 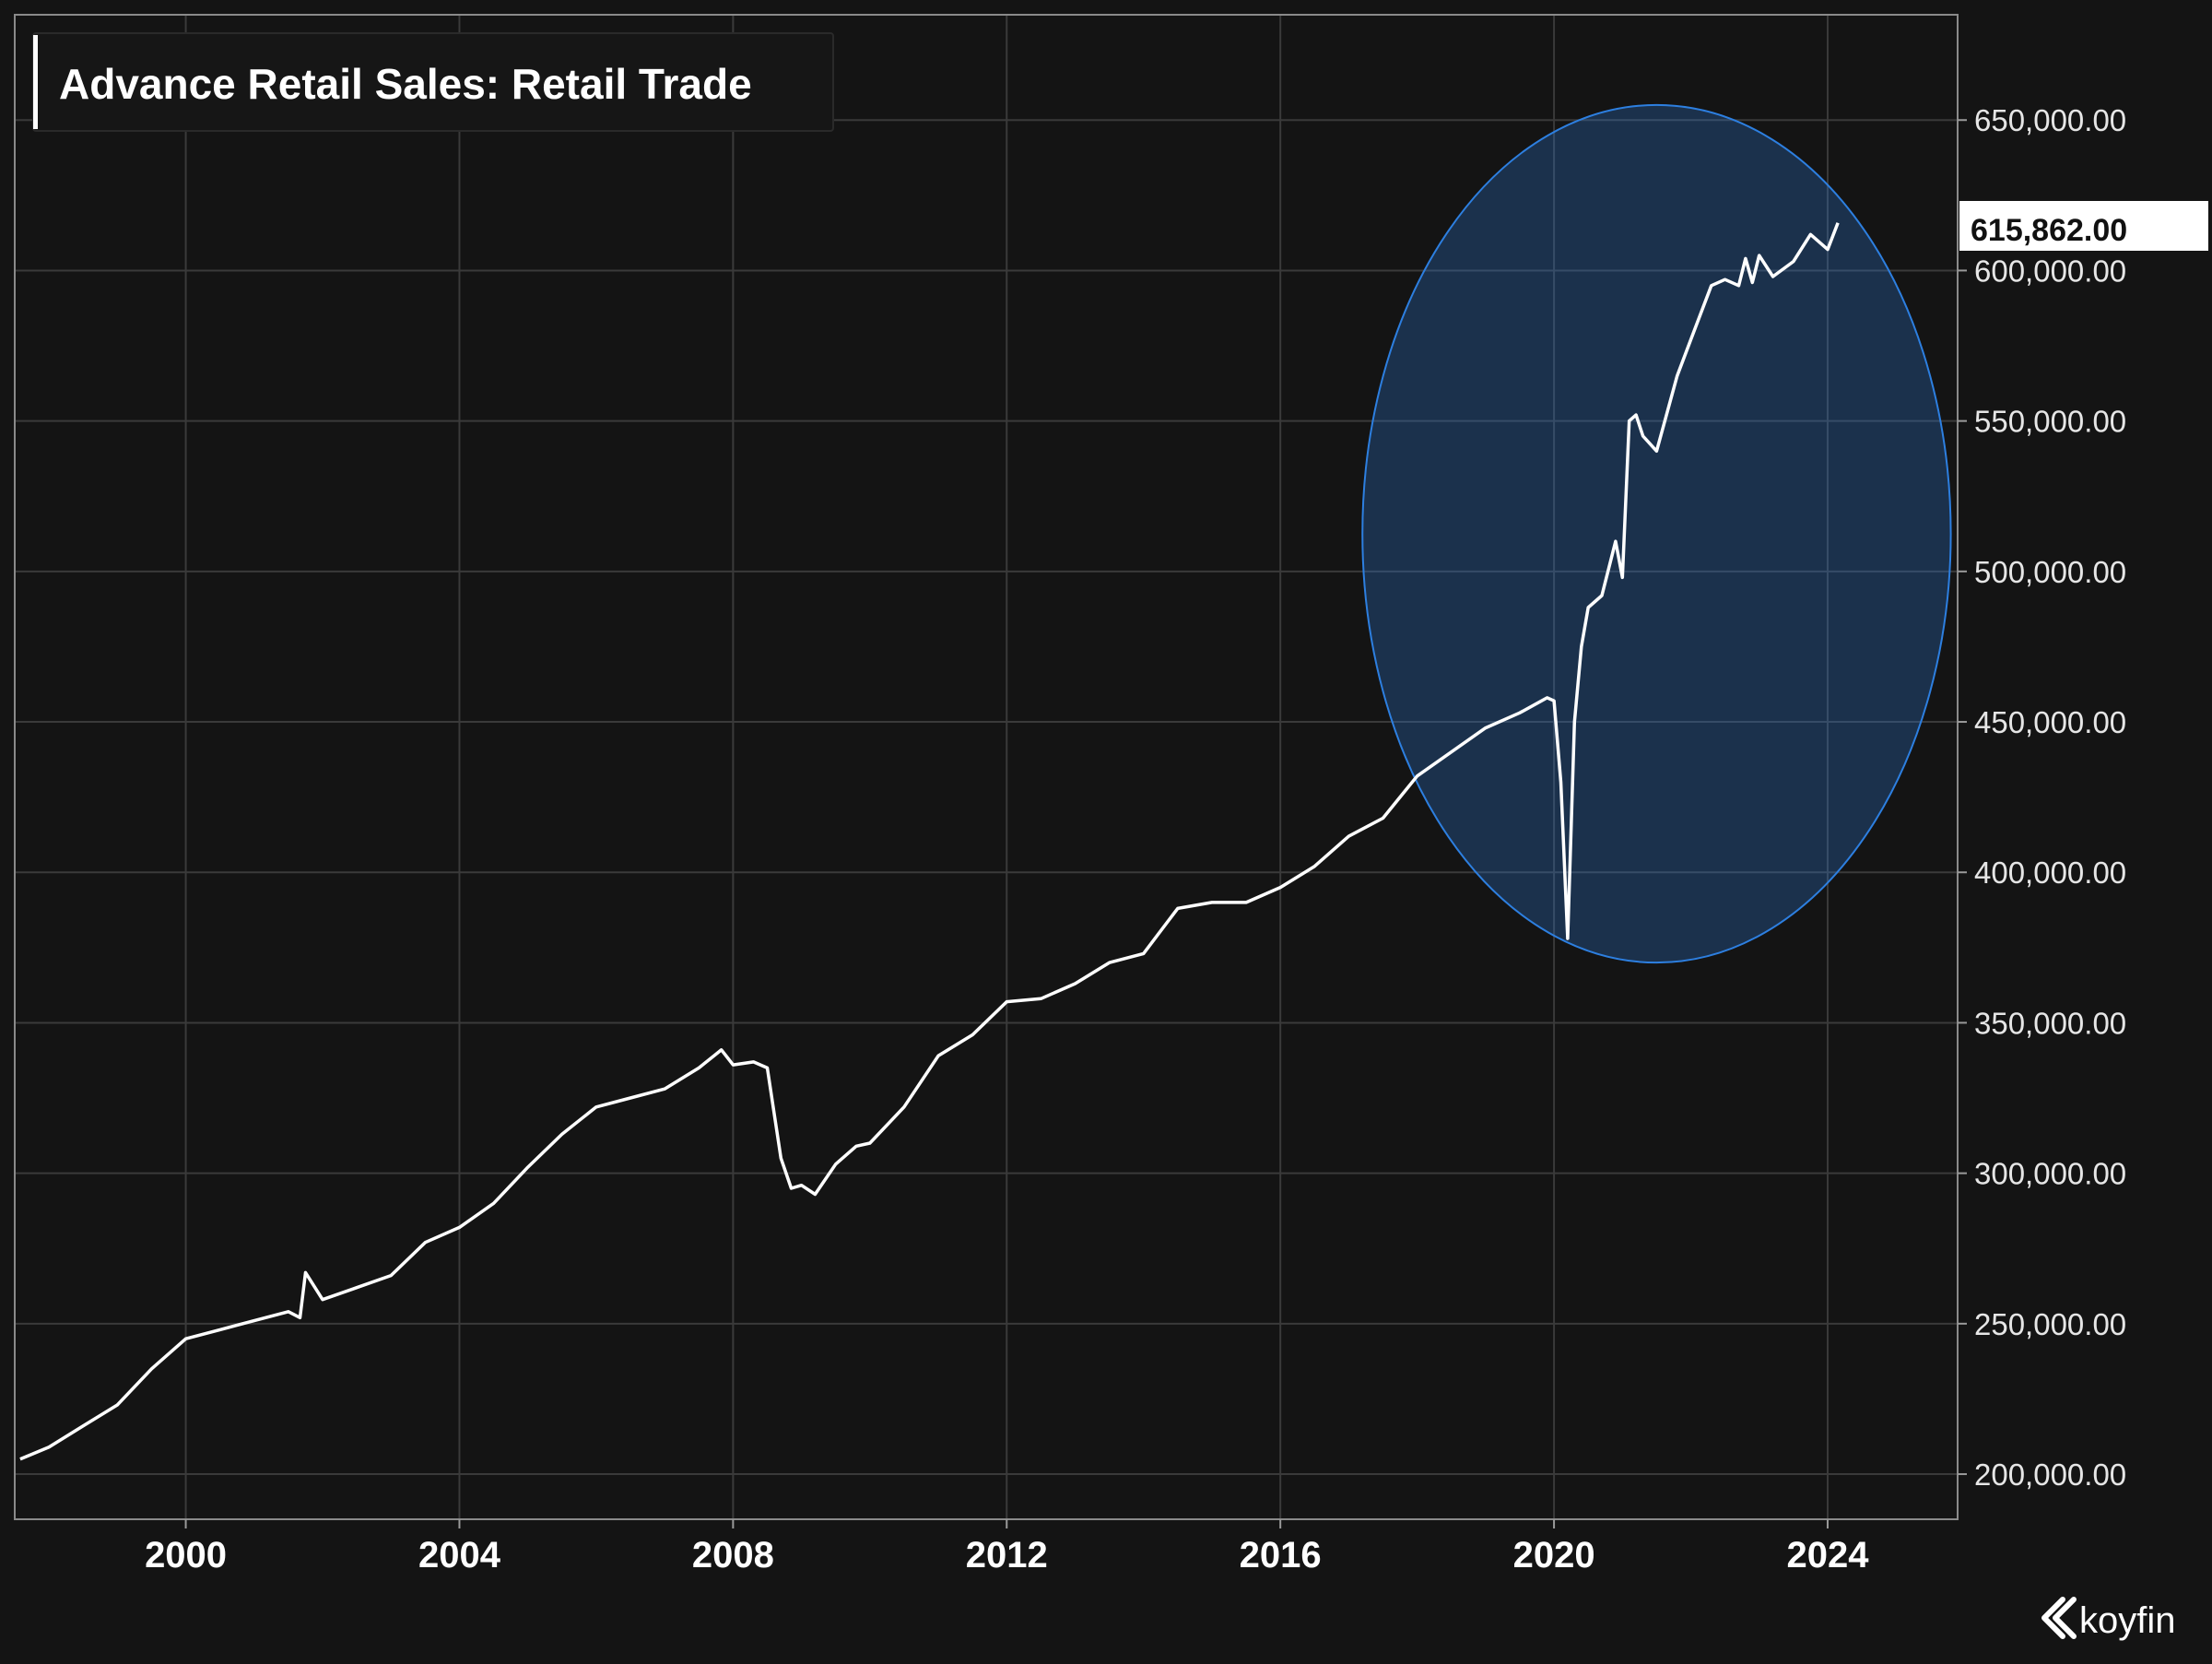 I want to click on x-tick-label: 2016, so click(x=1281, y=1555).